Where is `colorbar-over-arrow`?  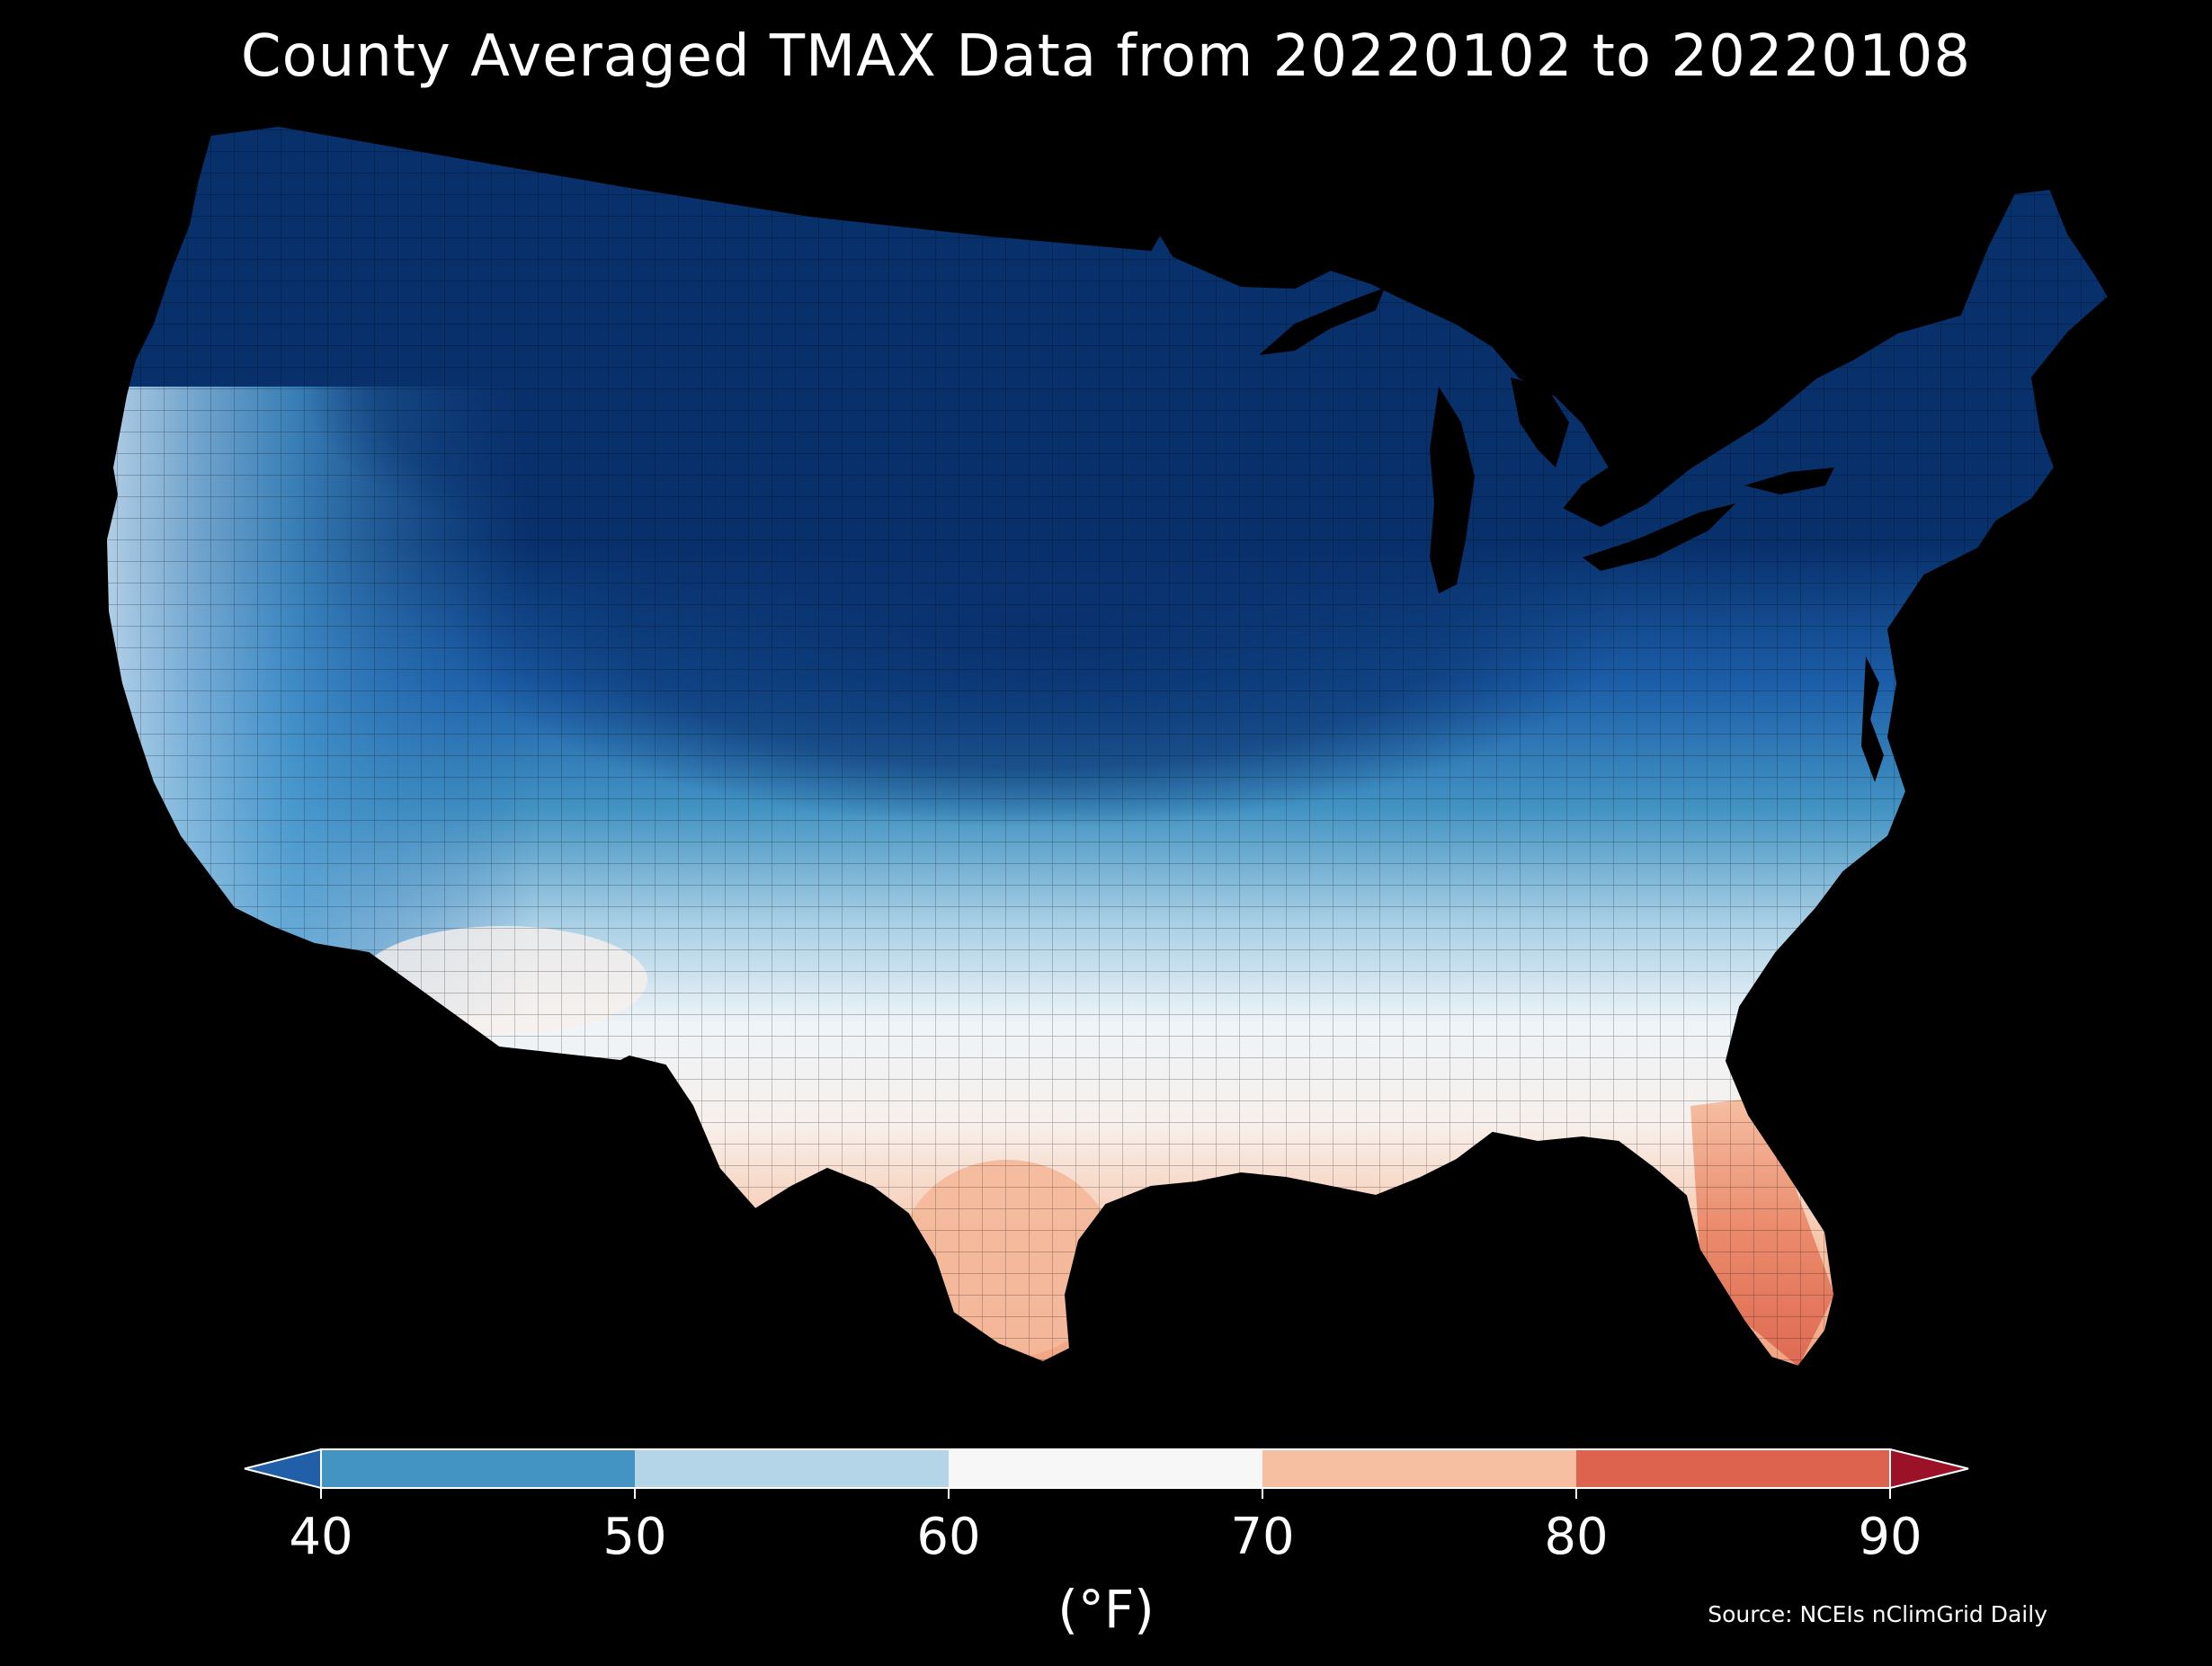
colorbar-over-arrow is located at coordinates (1929, 1469).